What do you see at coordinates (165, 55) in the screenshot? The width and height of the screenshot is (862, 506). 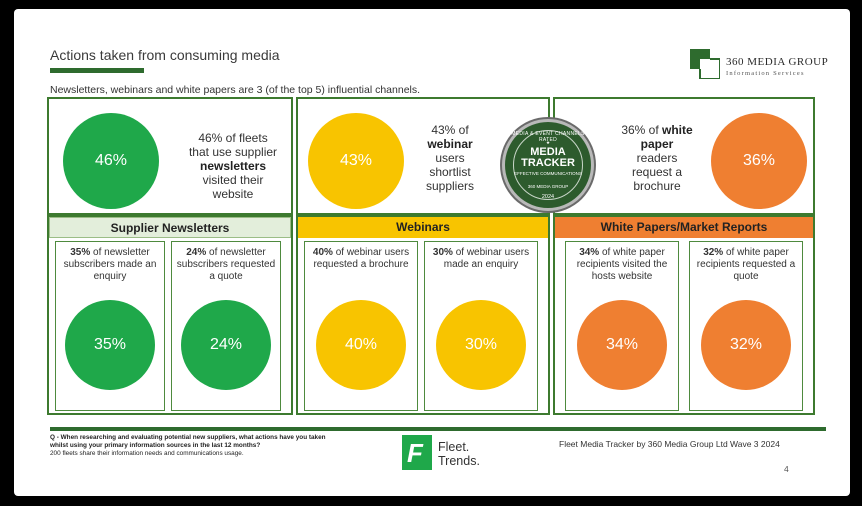 I see `page-title: Actions taken from consuming media` at bounding box center [165, 55].